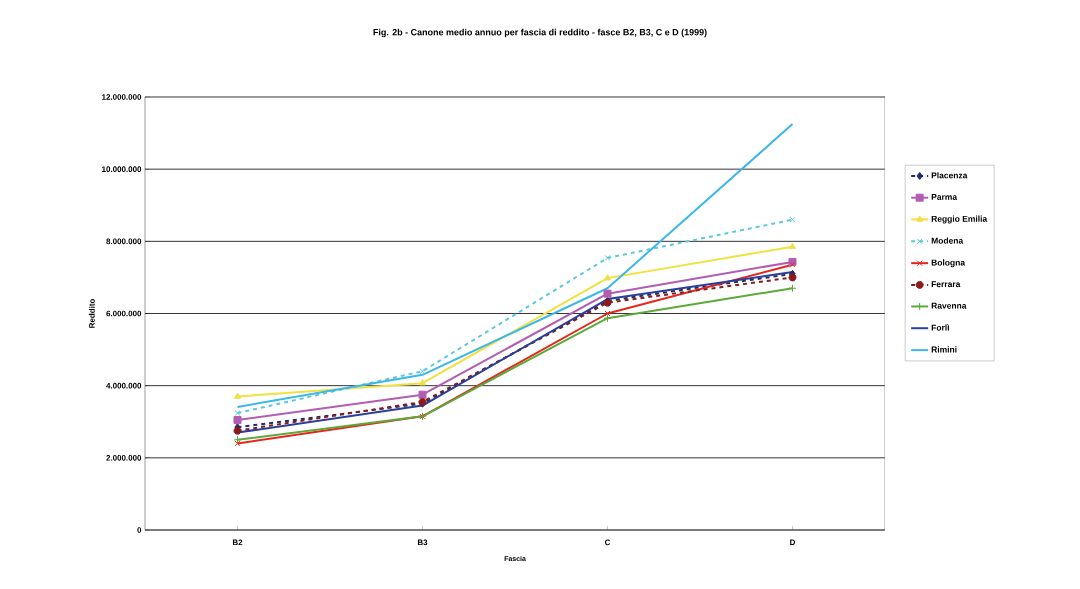 The height and width of the screenshot is (589, 1080). What do you see at coordinates (946, 284) in the screenshot?
I see `legend-label: Ferrara` at bounding box center [946, 284].